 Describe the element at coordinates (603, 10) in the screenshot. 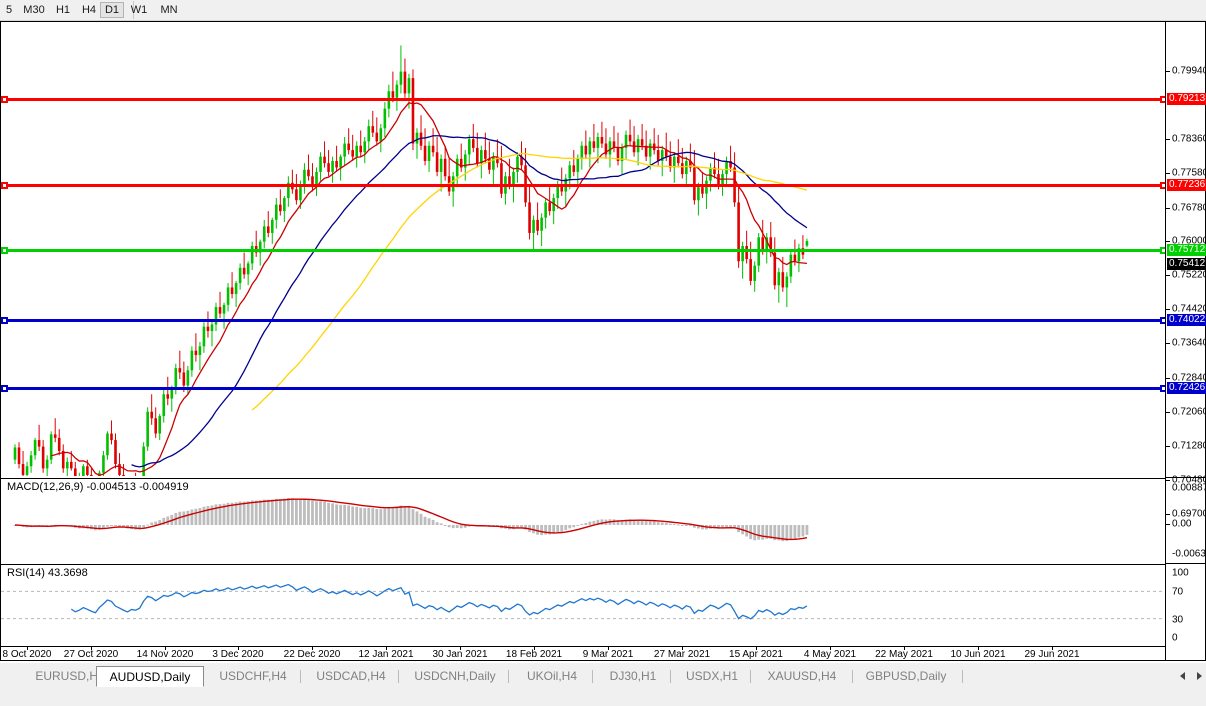

I see `timeframe-toolbar: 5 M30 H1 H4 D1 W1 MN` at that location.